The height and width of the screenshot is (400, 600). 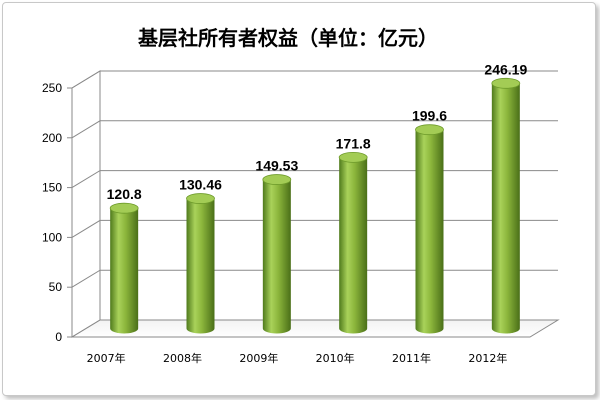 What do you see at coordinates (411, 358) in the screenshot?
I see `x-tick-label: 2011年` at bounding box center [411, 358].